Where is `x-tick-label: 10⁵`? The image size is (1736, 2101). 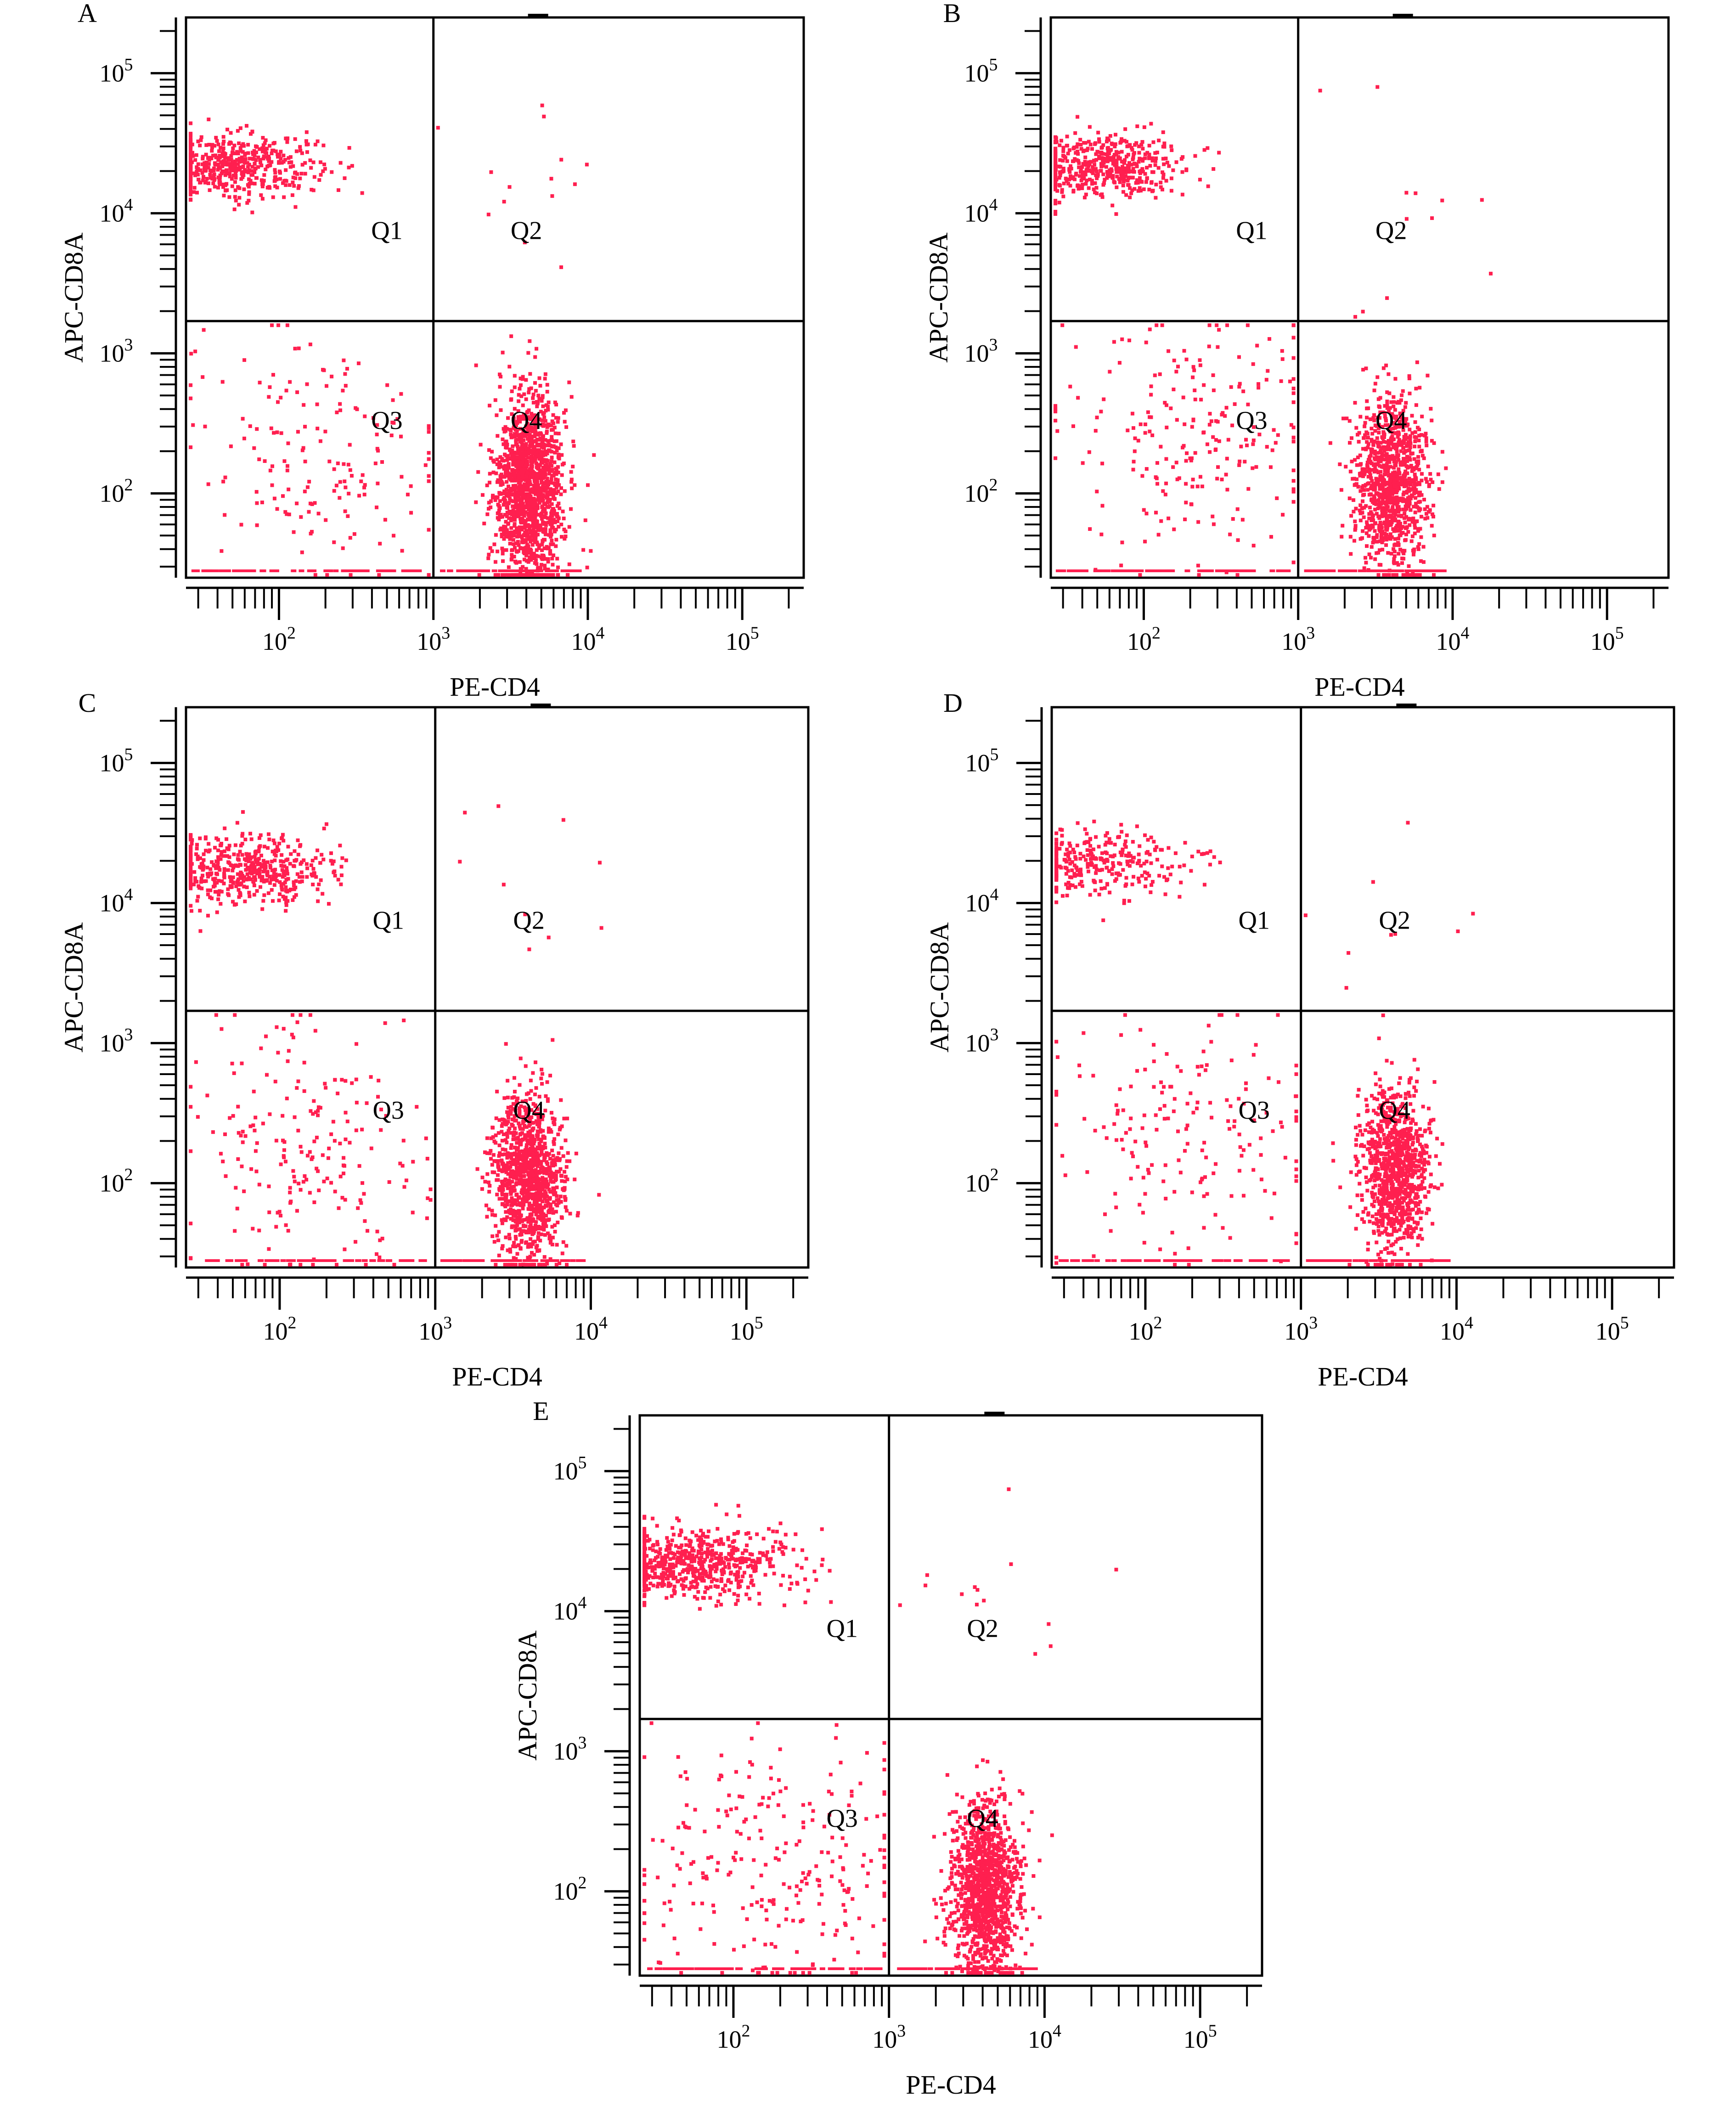 x-tick-label: 10⁵ is located at coordinates (1607, 639).